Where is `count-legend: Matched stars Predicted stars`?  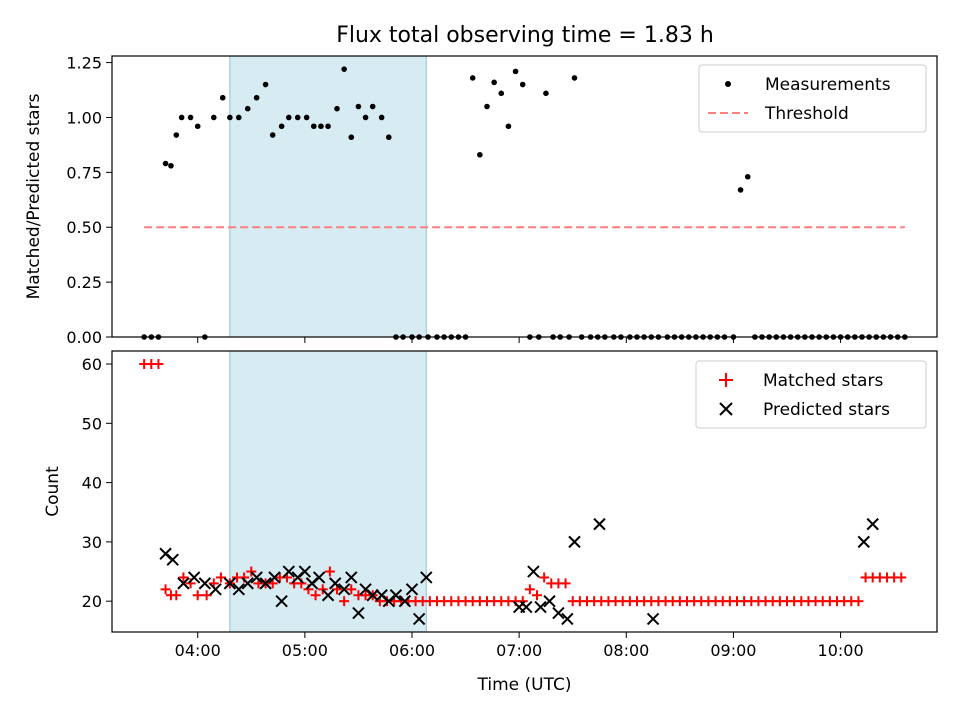
count-legend: Matched stars Predicted stars is located at coordinates (811, 394).